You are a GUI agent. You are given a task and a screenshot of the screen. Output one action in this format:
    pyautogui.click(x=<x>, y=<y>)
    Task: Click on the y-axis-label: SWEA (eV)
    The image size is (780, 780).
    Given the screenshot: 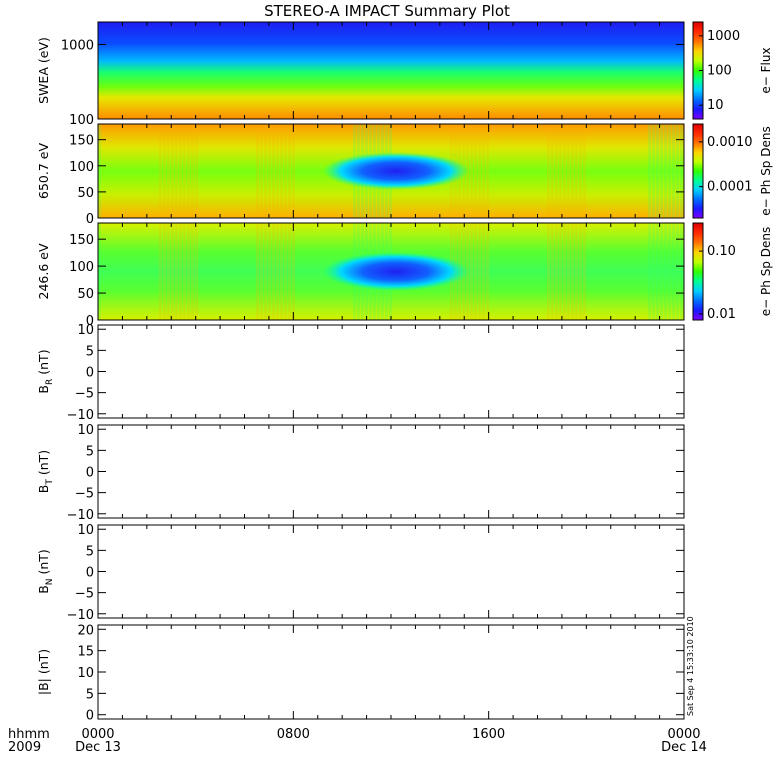 What is the action you would take?
    pyautogui.click(x=43, y=70)
    